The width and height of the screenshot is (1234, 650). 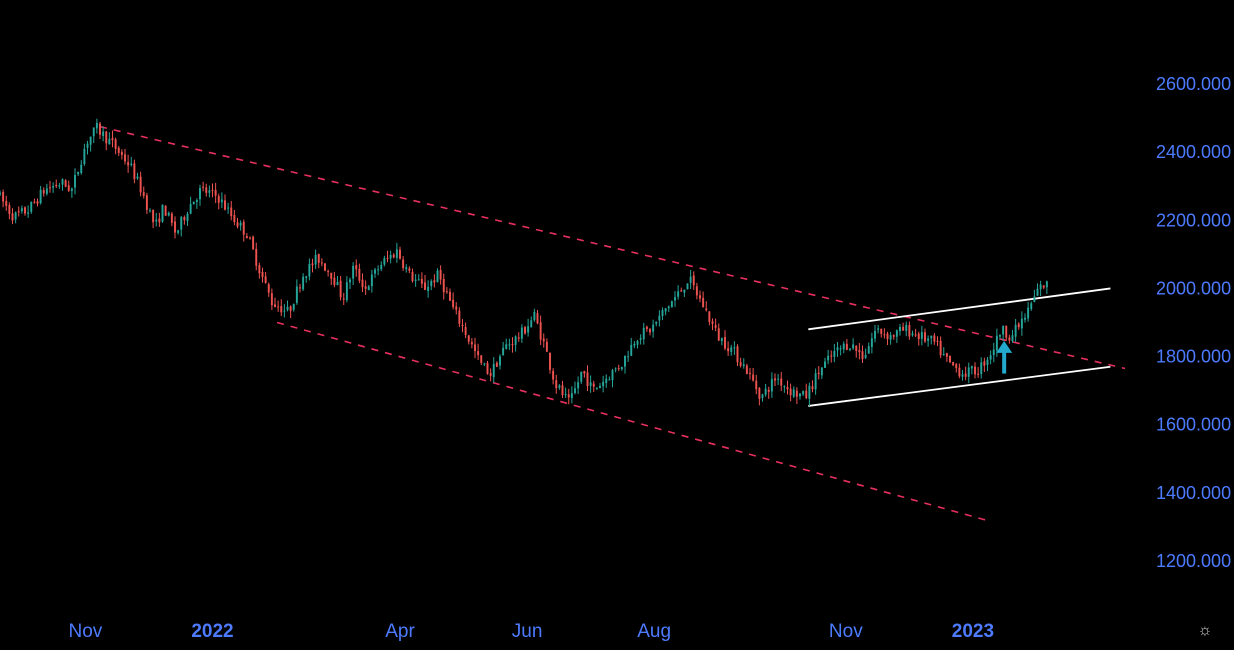 What do you see at coordinates (846, 631) in the screenshot?
I see `time-tick-label: Nov` at bounding box center [846, 631].